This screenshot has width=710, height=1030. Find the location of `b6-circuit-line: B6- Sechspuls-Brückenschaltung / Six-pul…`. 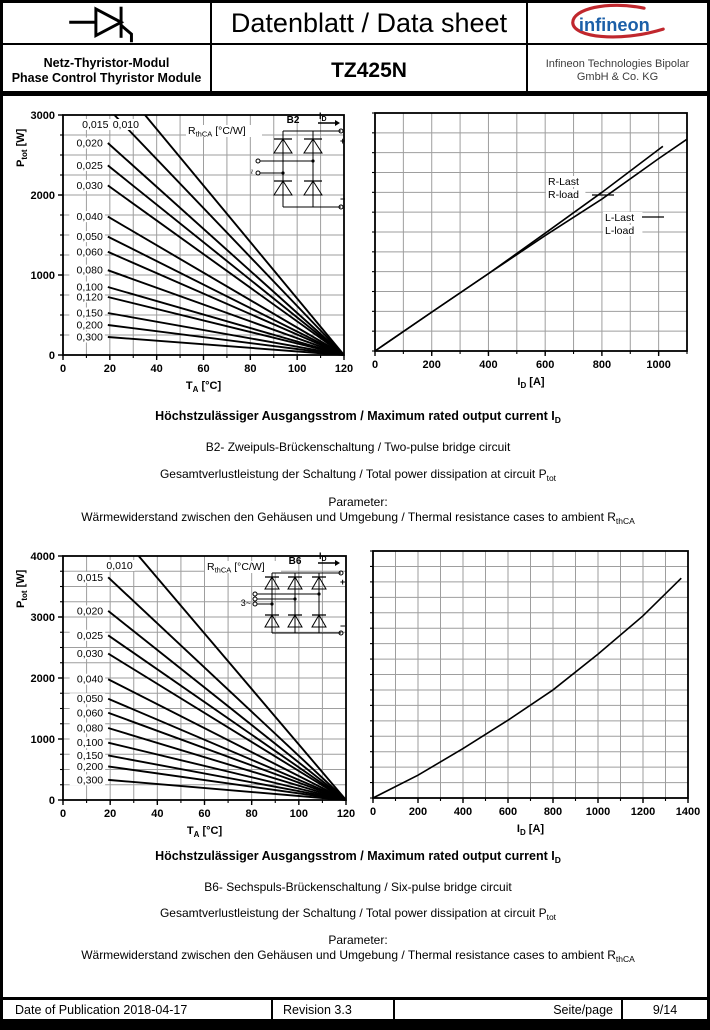

b6-circuit-line: B6- Sechspuls-Brückenschaltung / Six-pul… is located at coordinates (358, 887).